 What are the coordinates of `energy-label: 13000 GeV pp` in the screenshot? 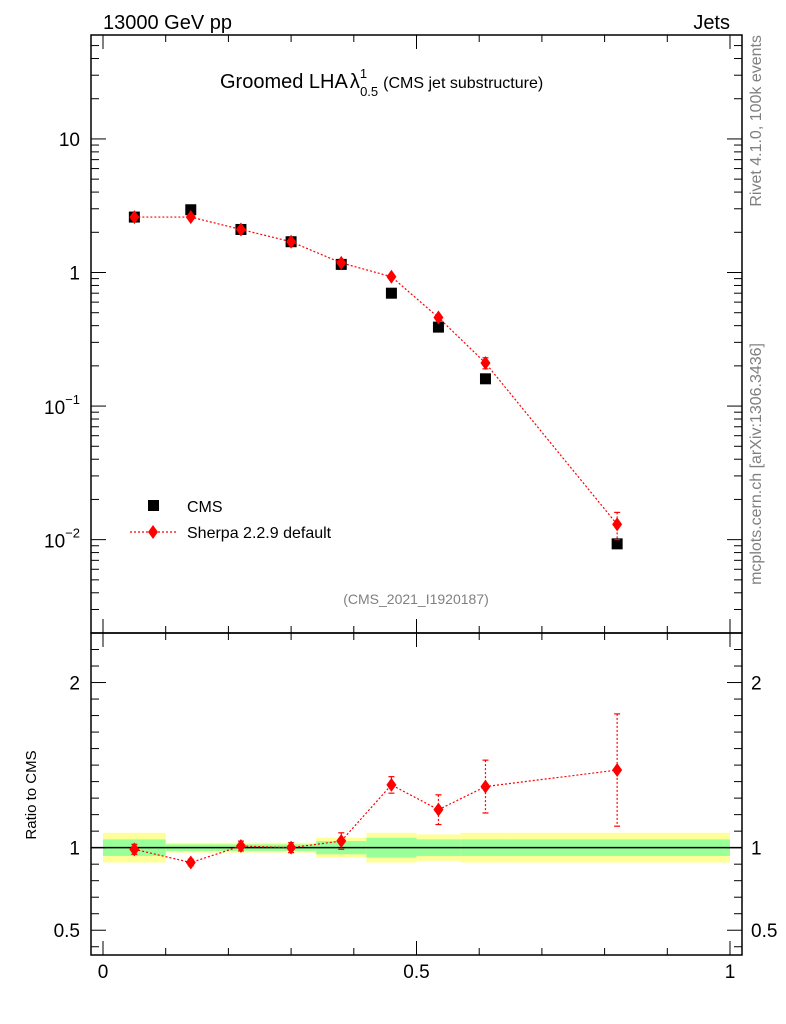 It's located at (167, 23).